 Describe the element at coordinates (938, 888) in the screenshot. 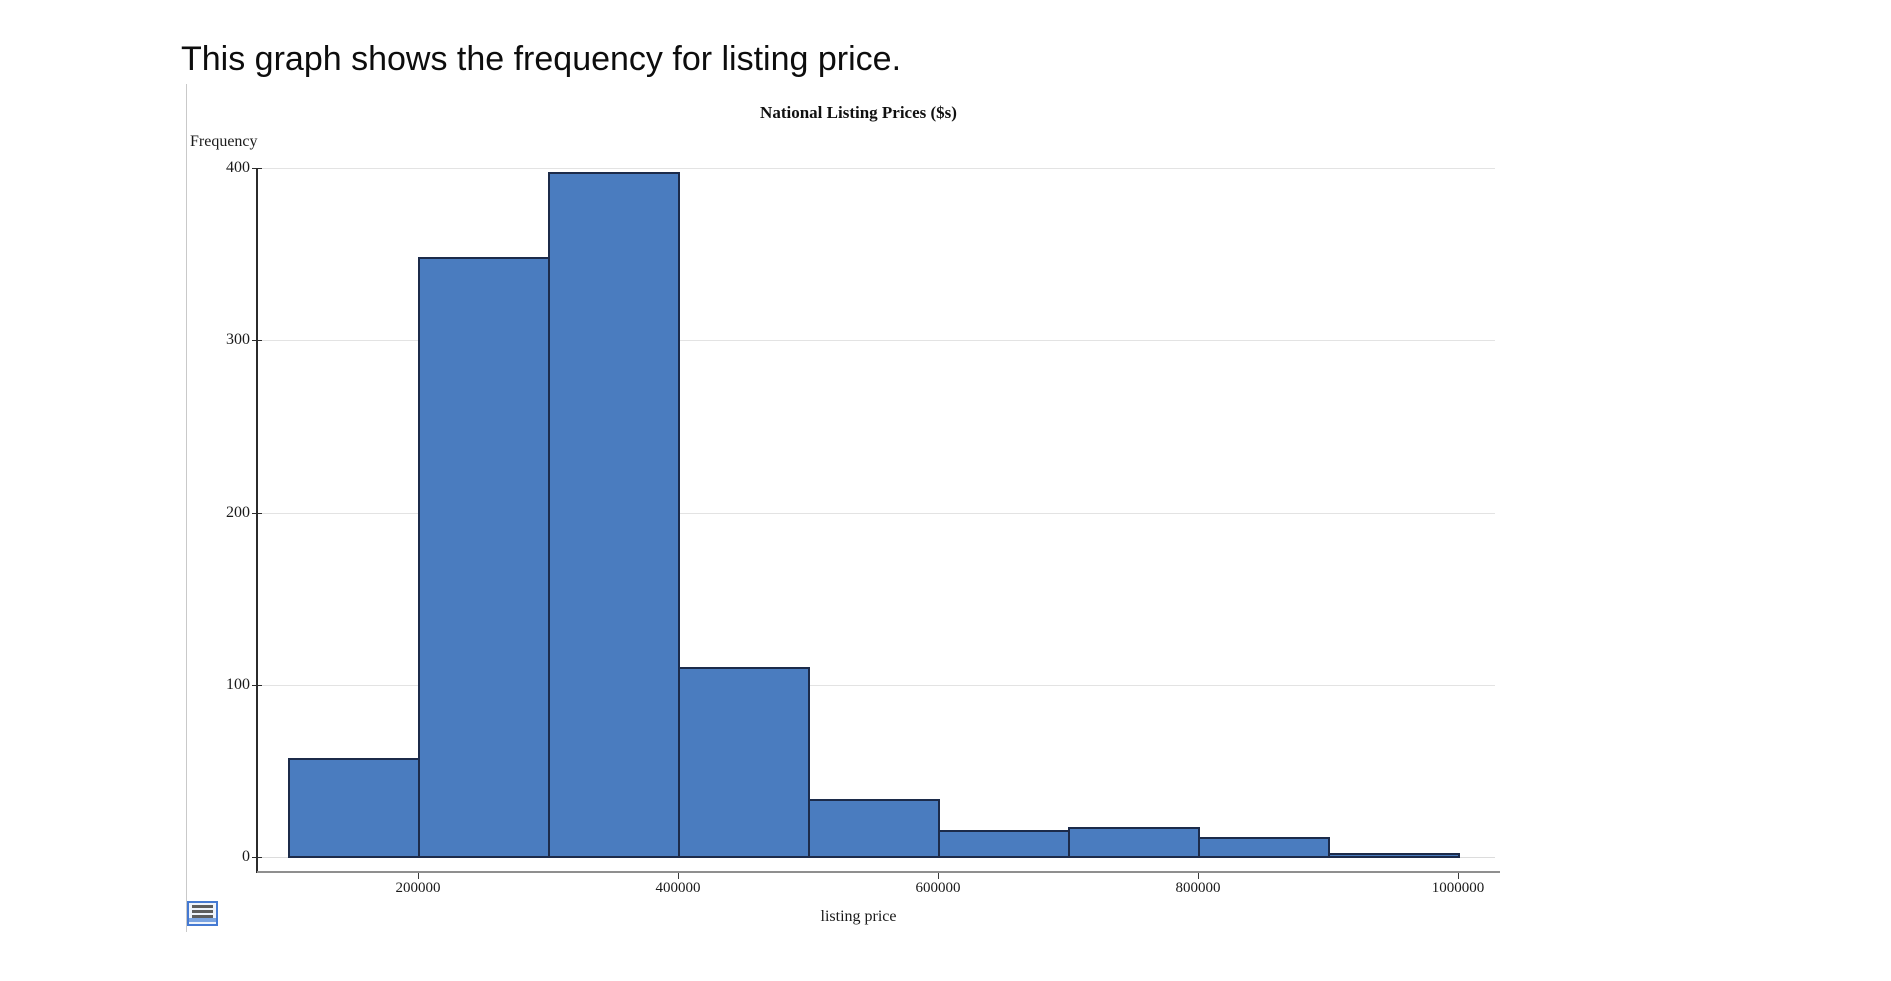

I see `x-tick-label: 600000` at that location.